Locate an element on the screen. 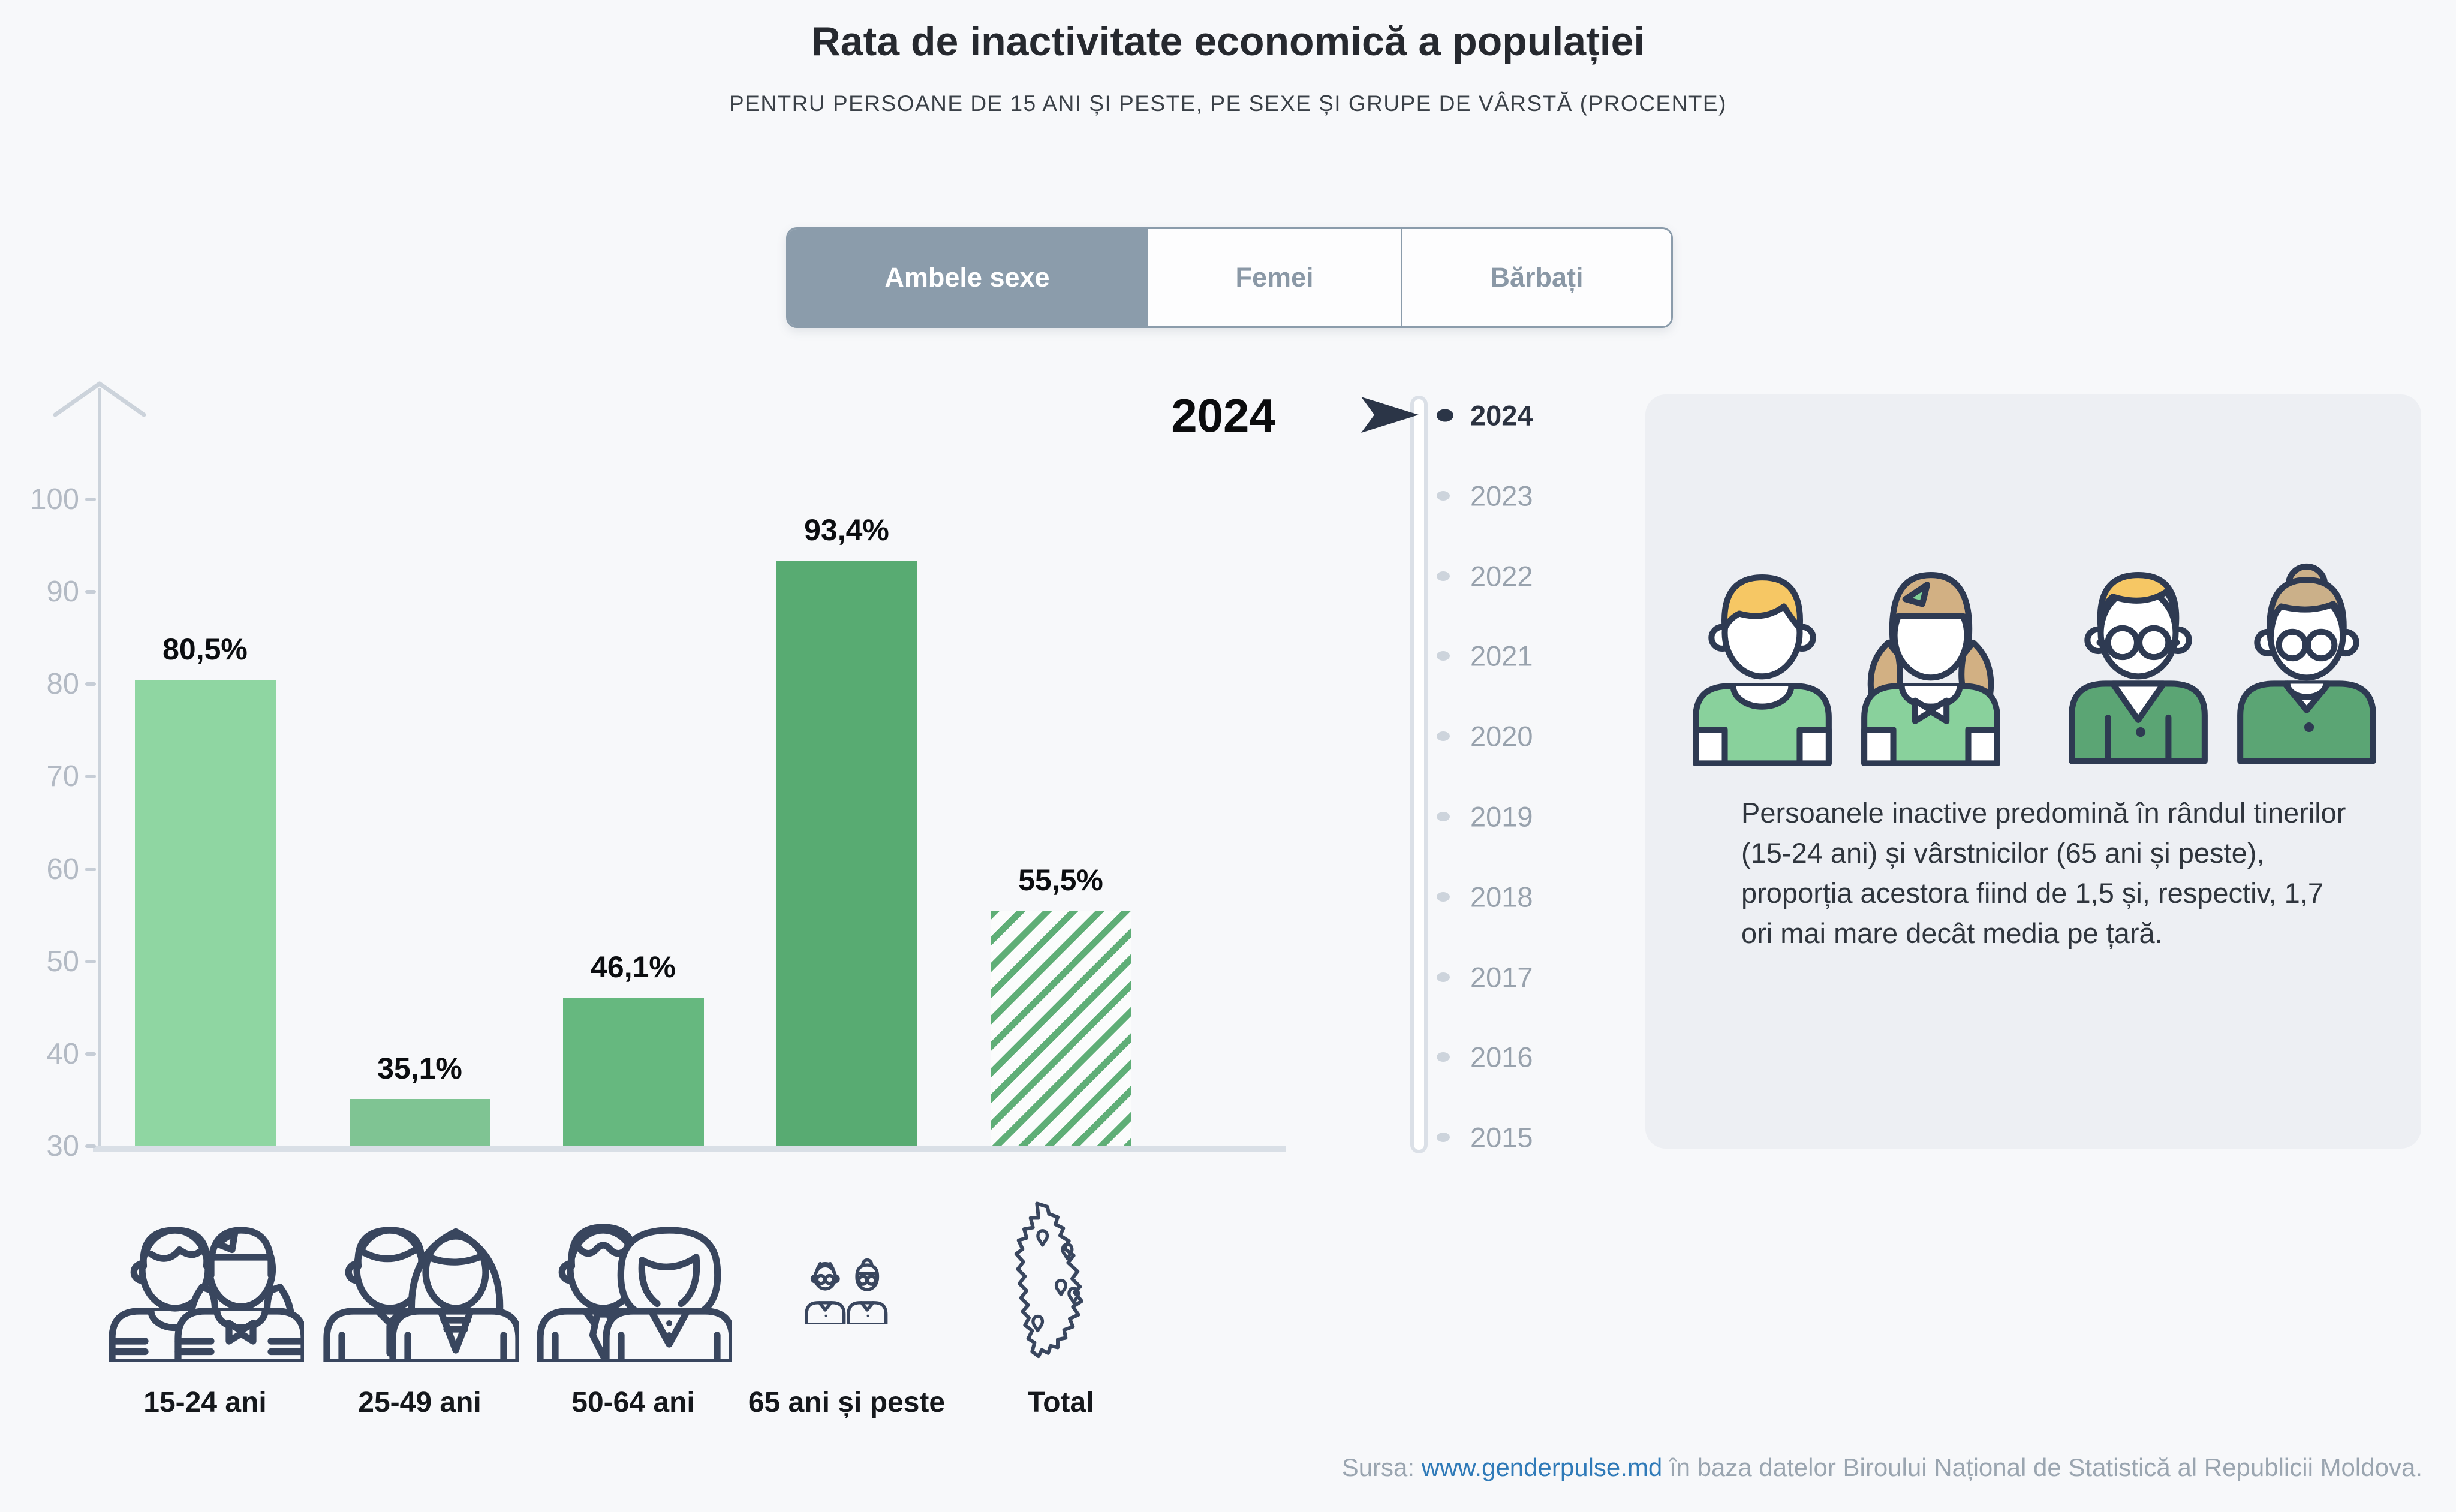 This screenshot has width=2456, height=1512. timeline-year-label-2019: 2019 is located at coordinates (1501, 816).